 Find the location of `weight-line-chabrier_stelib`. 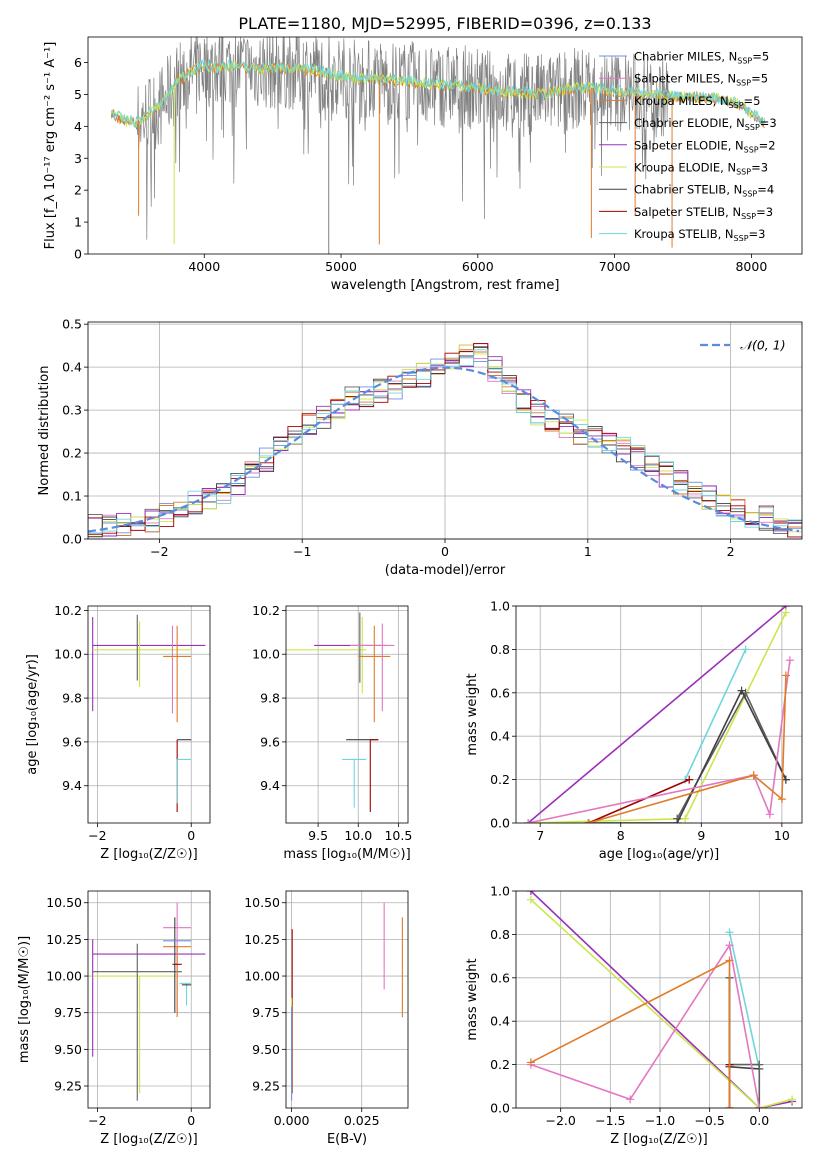

weight-line-chabrier_stelib is located at coordinates (687, 755).